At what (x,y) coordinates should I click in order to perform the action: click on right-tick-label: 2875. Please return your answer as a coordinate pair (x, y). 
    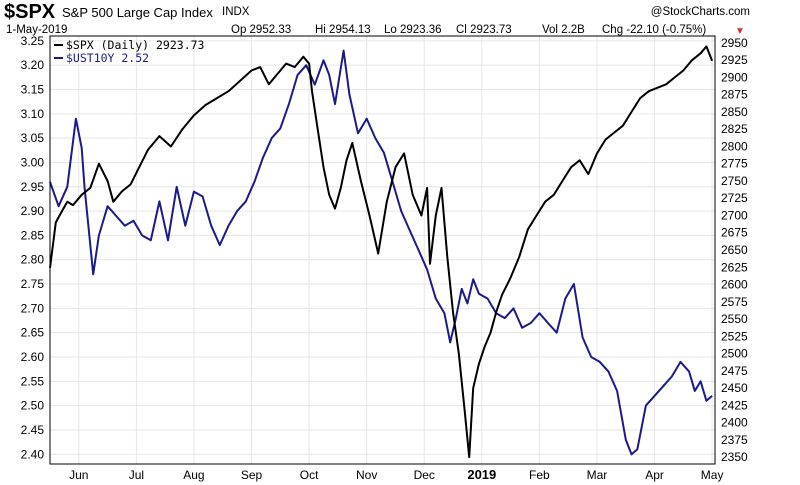
    Looking at the image, I should click on (734, 95).